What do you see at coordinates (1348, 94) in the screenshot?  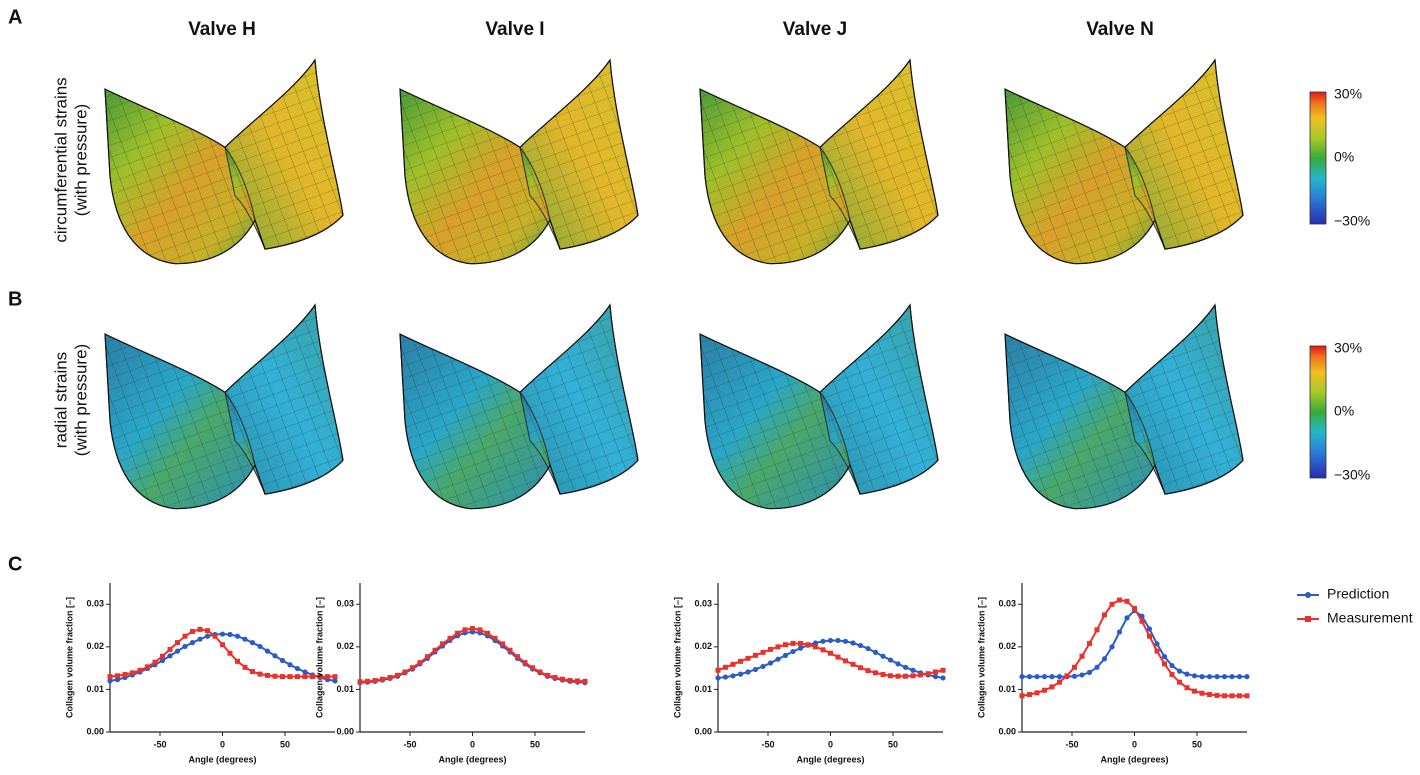 I see `colorbar-label: 30%` at bounding box center [1348, 94].